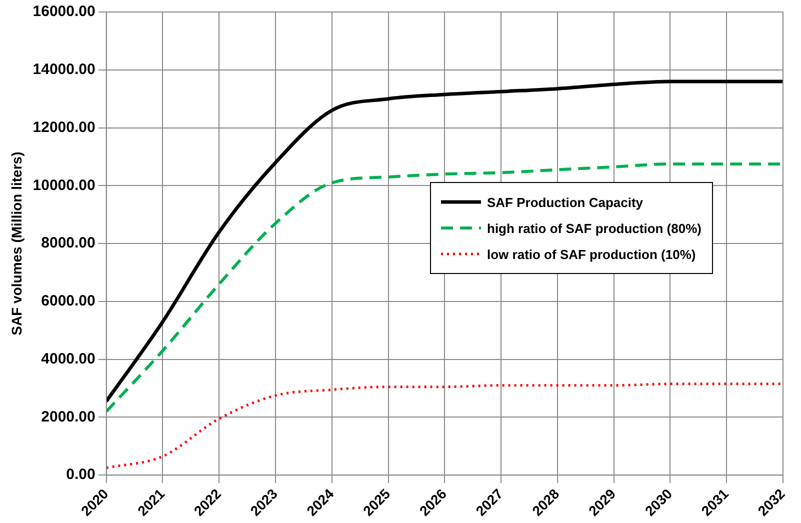  What do you see at coordinates (64, 69) in the screenshot?
I see `y-tick-label: 14000.00` at bounding box center [64, 69].